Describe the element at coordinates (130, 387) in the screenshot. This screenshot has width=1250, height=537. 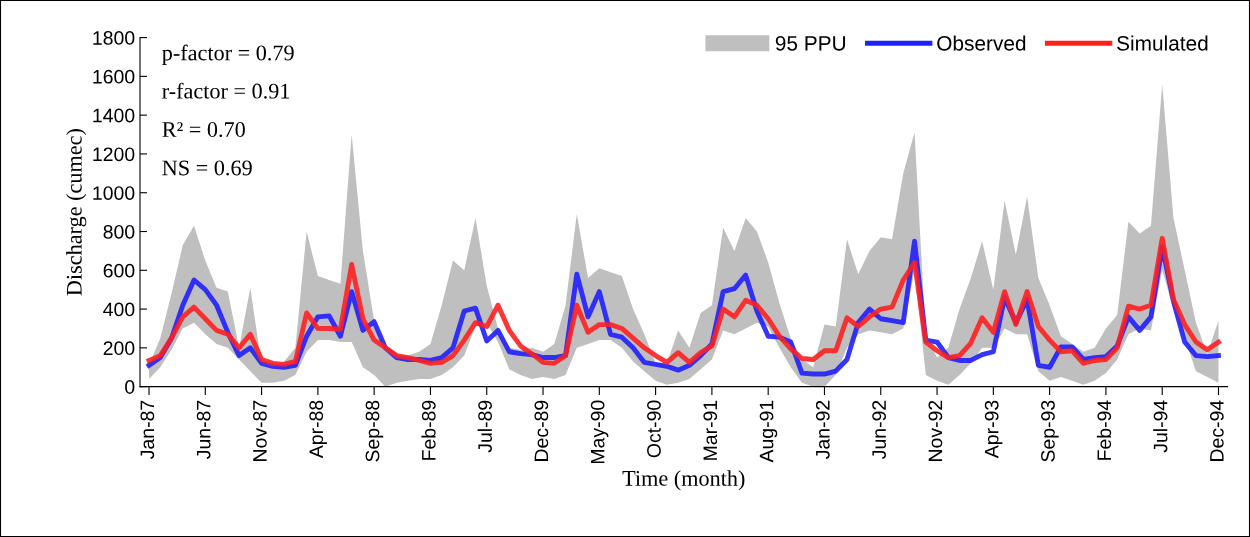
I see `y-tick-label: 0` at that location.